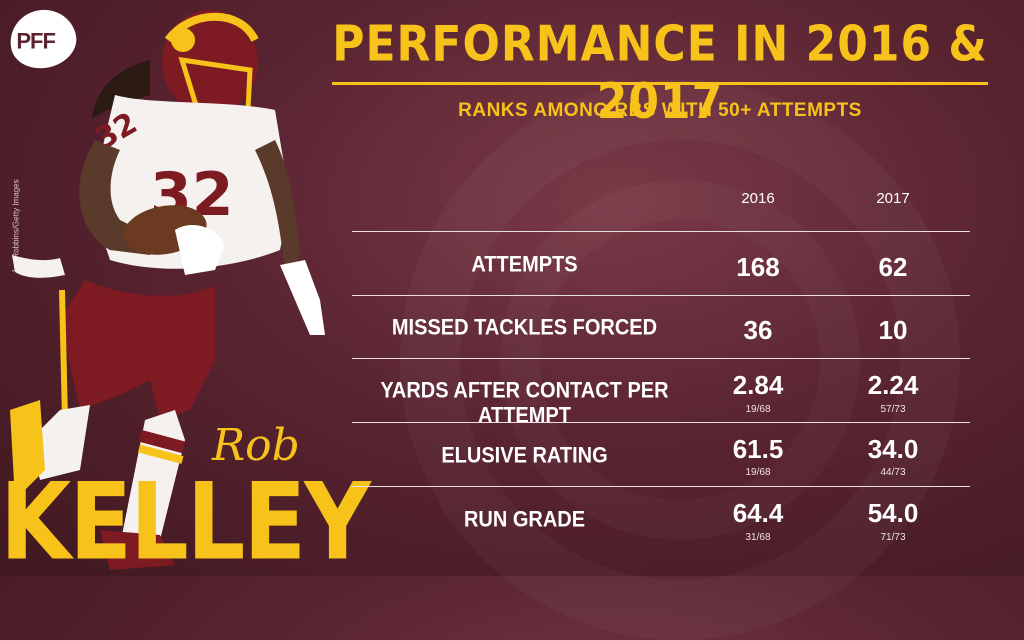 This screenshot has width=1024, height=640. Describe the element at coordinates (893, 513) in the screenshot. I see `stat-value-2017: 54.0` at that location.